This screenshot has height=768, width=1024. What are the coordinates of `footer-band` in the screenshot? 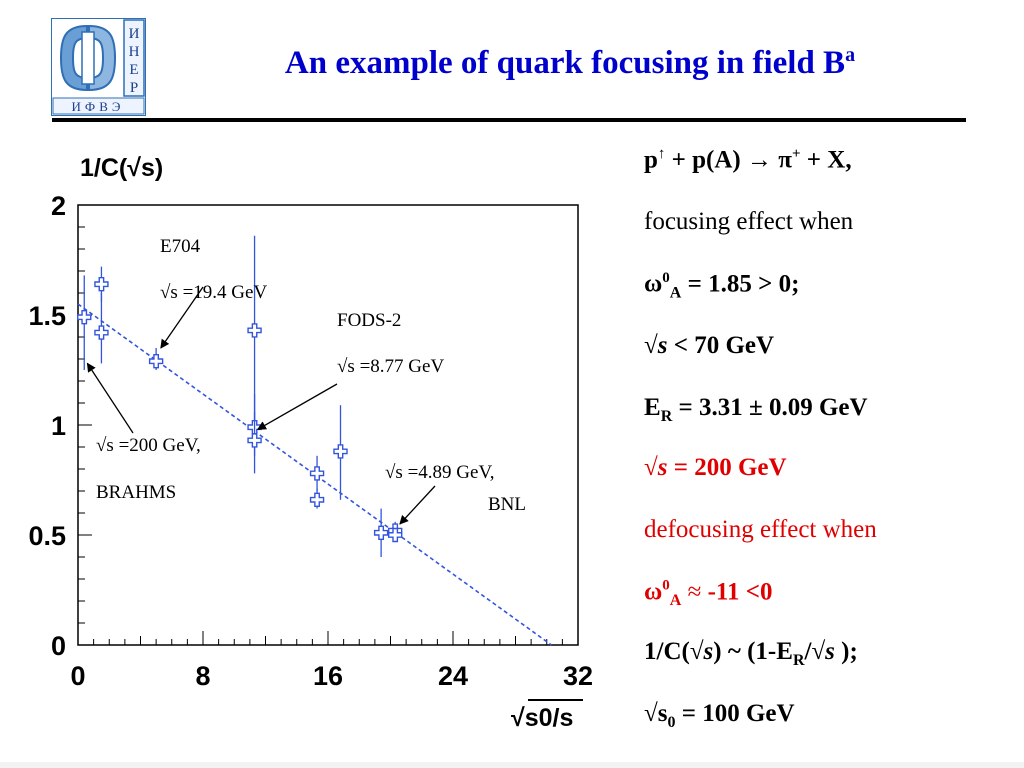 It's located at (512, 765).